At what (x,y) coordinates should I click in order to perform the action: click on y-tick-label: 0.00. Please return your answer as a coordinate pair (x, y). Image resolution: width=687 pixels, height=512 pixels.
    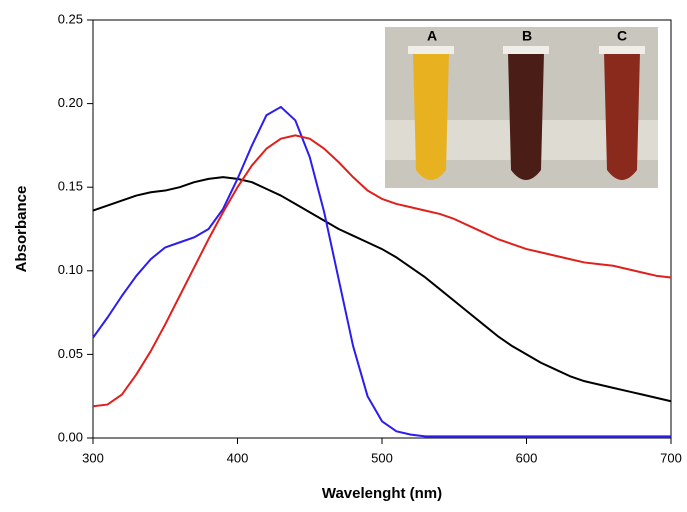
    Looking at the image, I should click on (70, 436).